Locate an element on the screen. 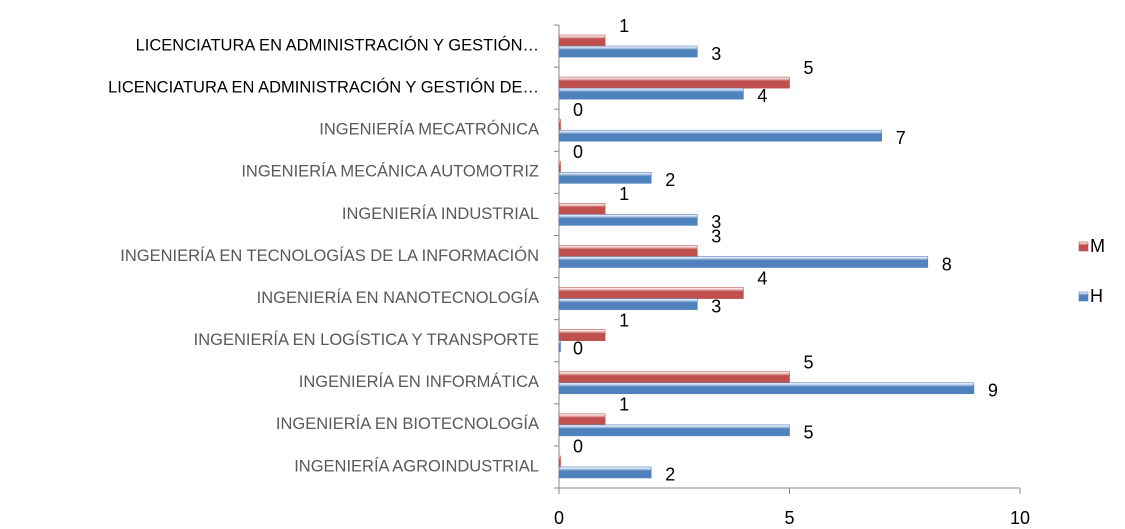 The image size is (1125, 529). value-label: 9 is located at coordinates (993, 391).